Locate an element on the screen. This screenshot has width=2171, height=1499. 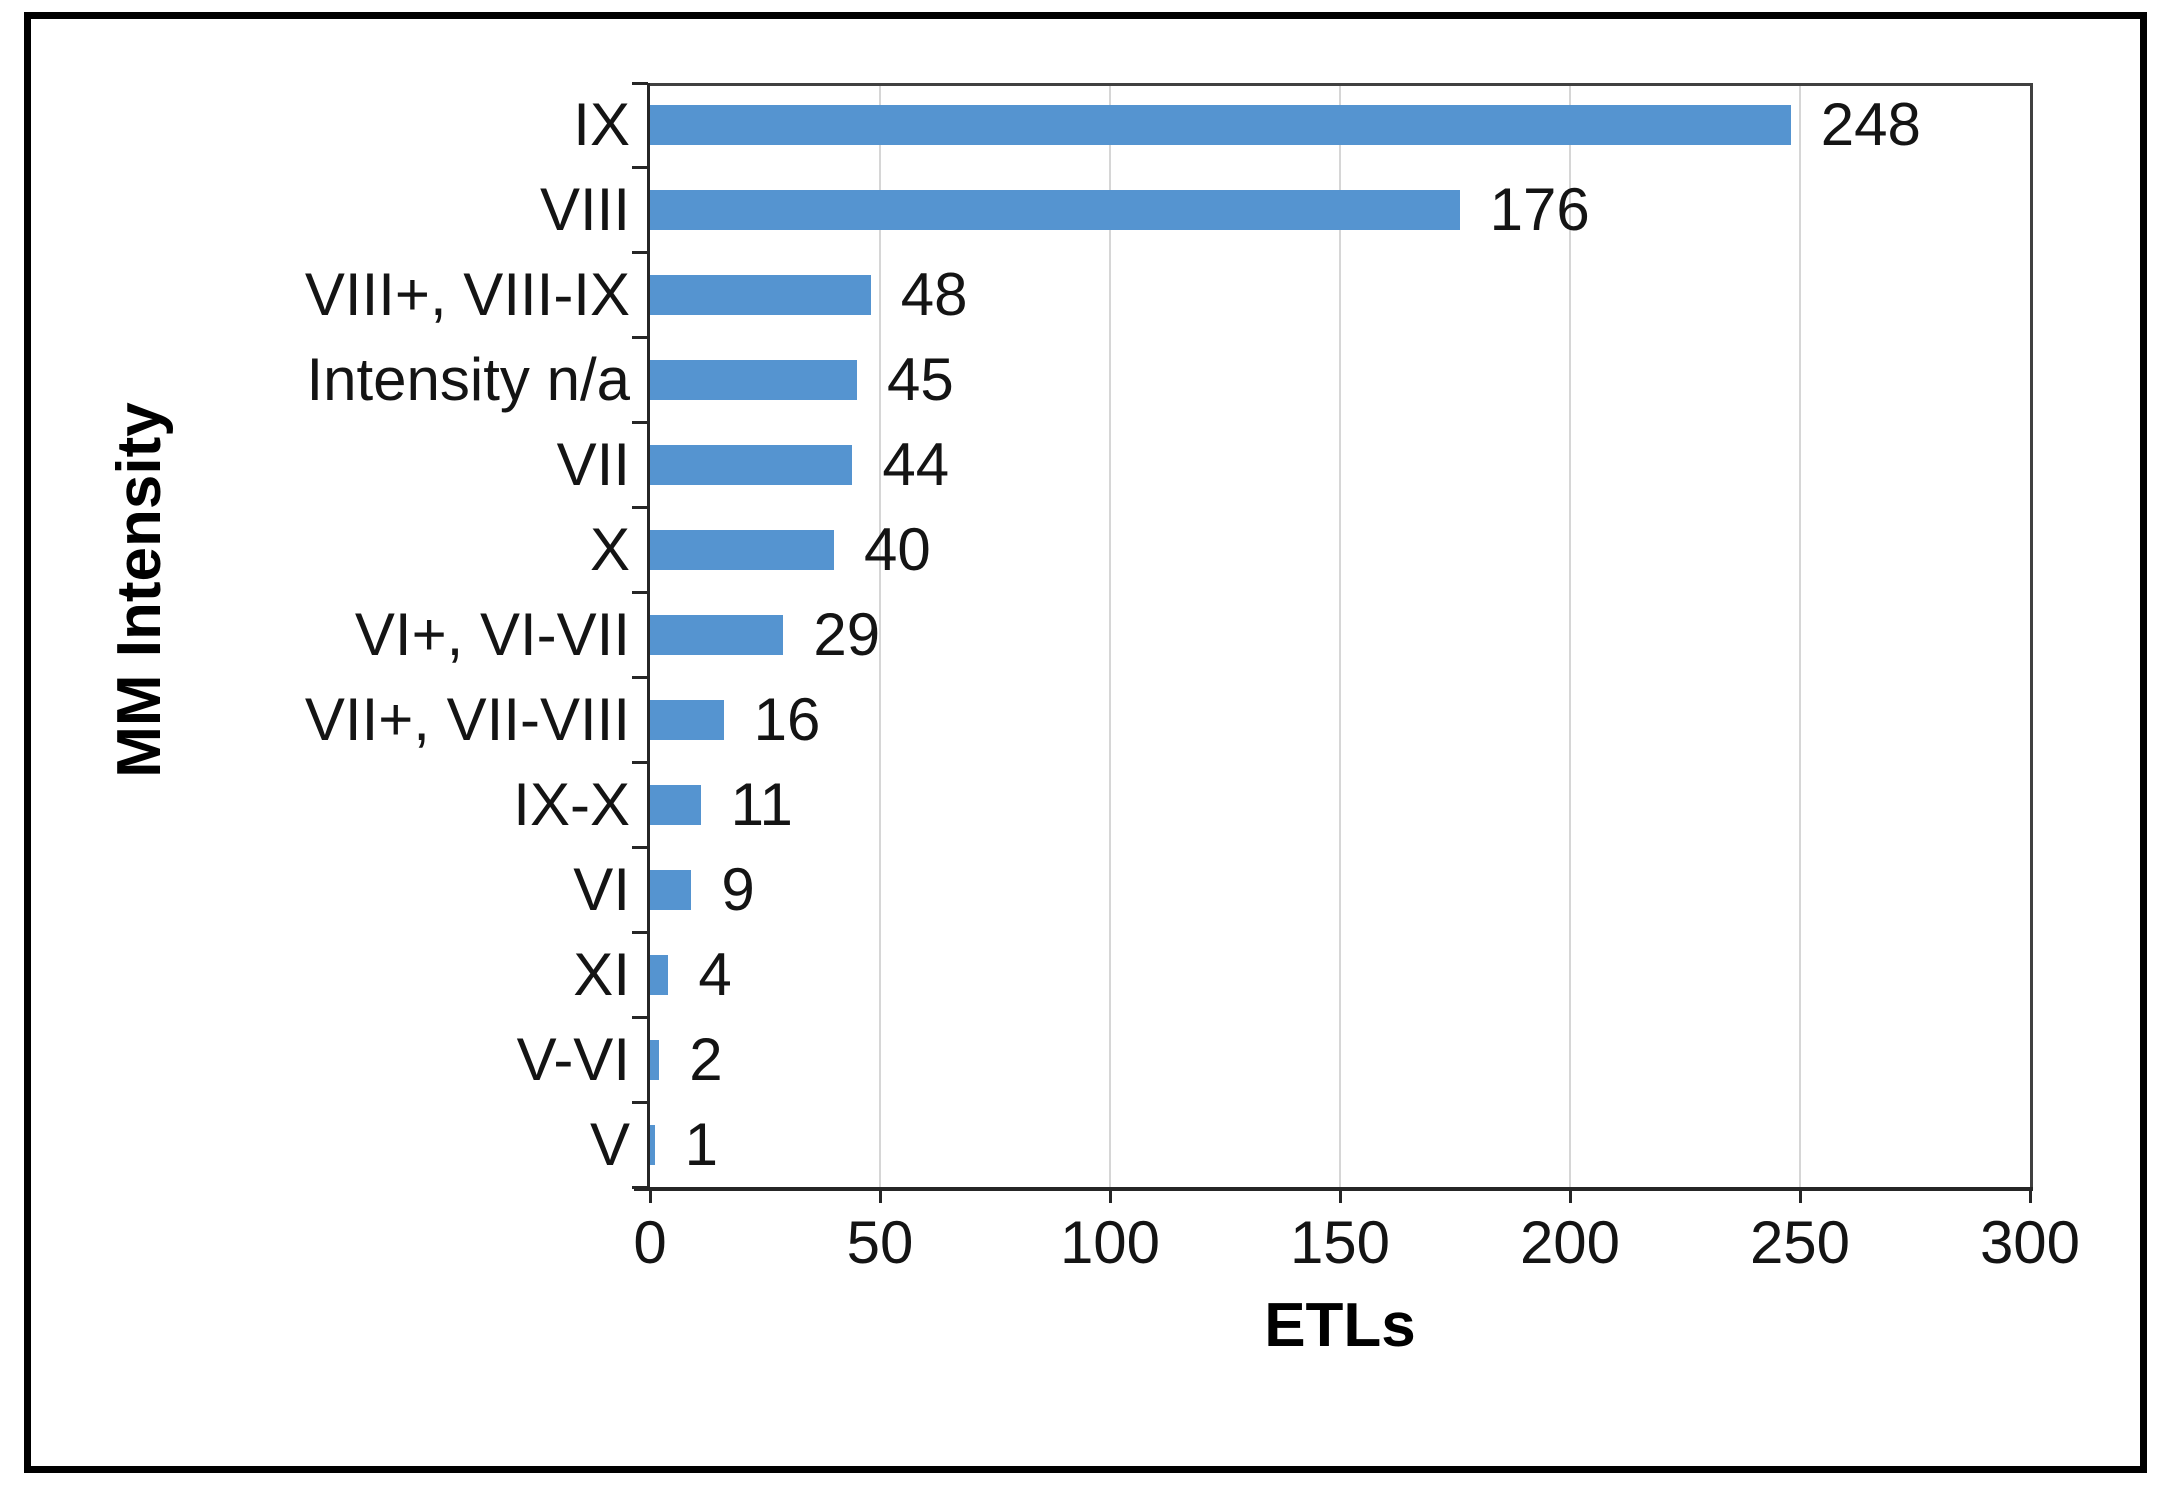
x-tick-label-200: 200 is located at coordinates (1570, 1242).